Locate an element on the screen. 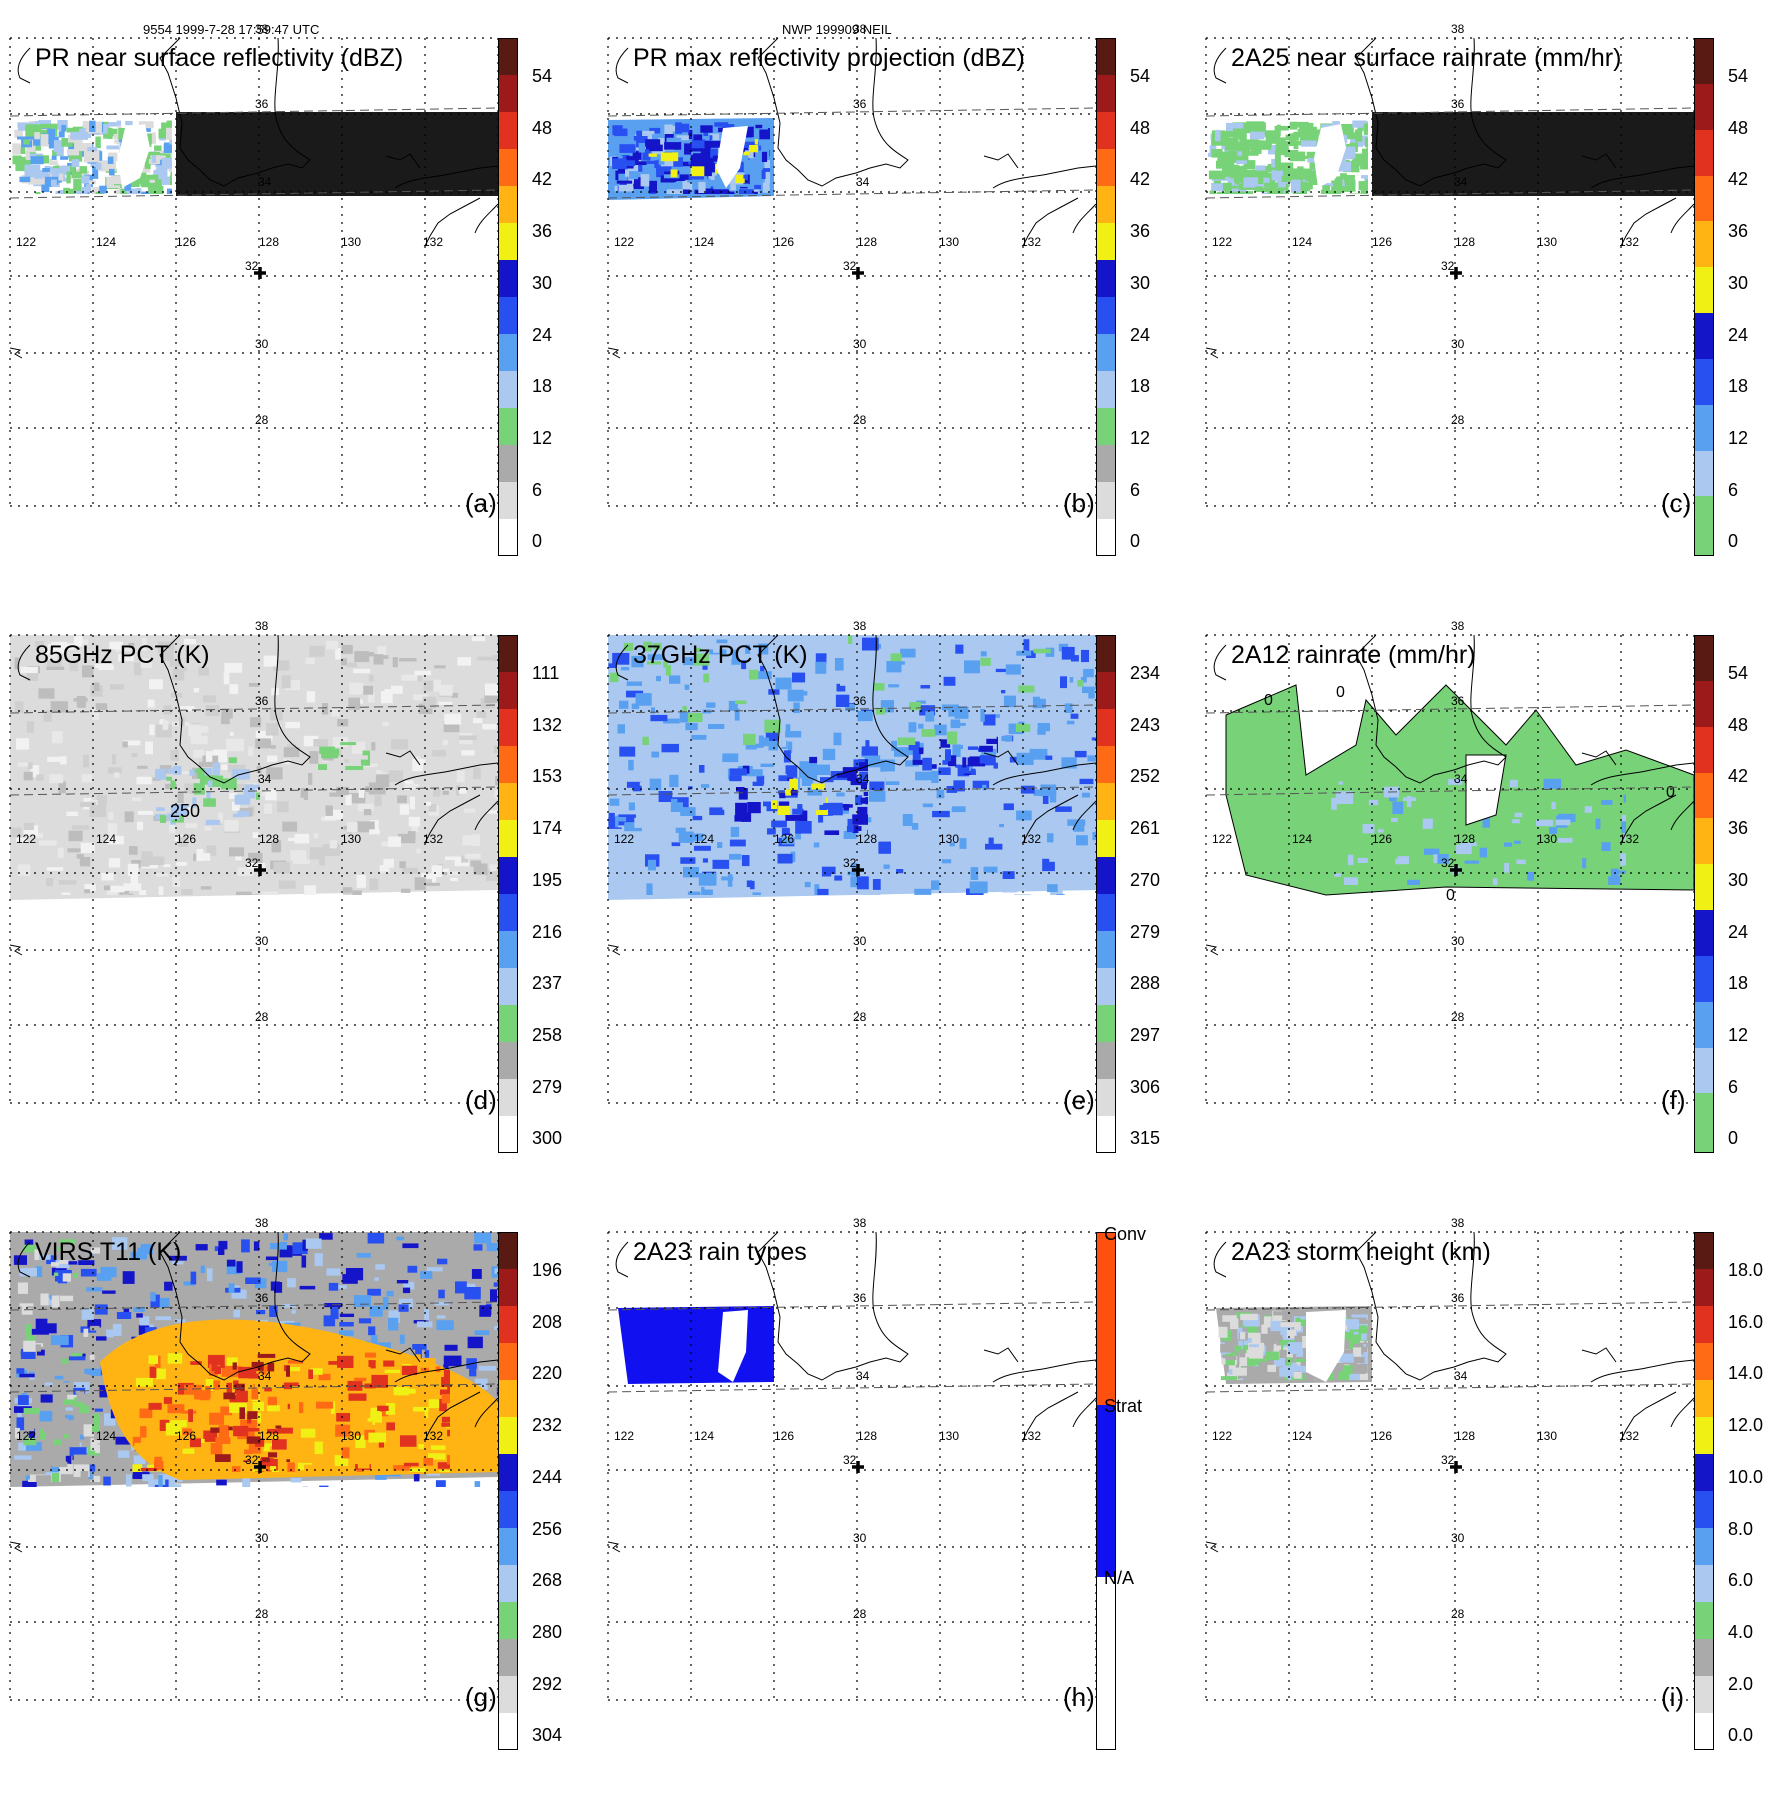 Image resolution: width=1771 pixels, height=1817 pixels. colorbar-tick: 24 is located at coordinates (1140, 335).